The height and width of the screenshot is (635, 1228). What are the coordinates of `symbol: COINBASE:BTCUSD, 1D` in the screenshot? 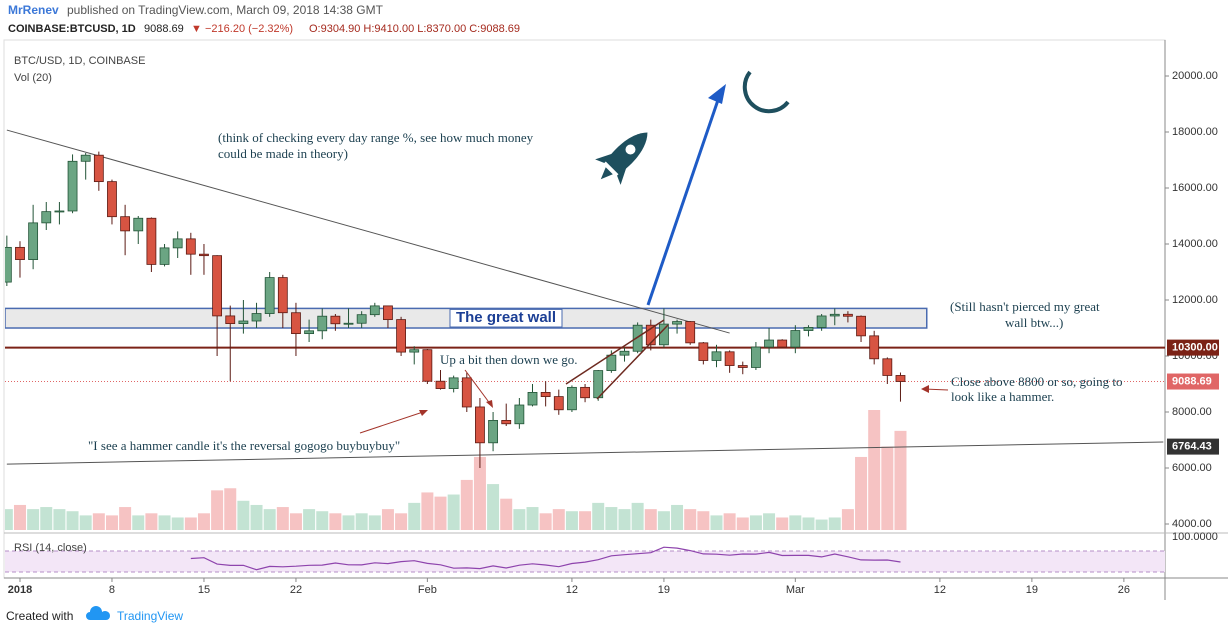 It's located at (72, 29).